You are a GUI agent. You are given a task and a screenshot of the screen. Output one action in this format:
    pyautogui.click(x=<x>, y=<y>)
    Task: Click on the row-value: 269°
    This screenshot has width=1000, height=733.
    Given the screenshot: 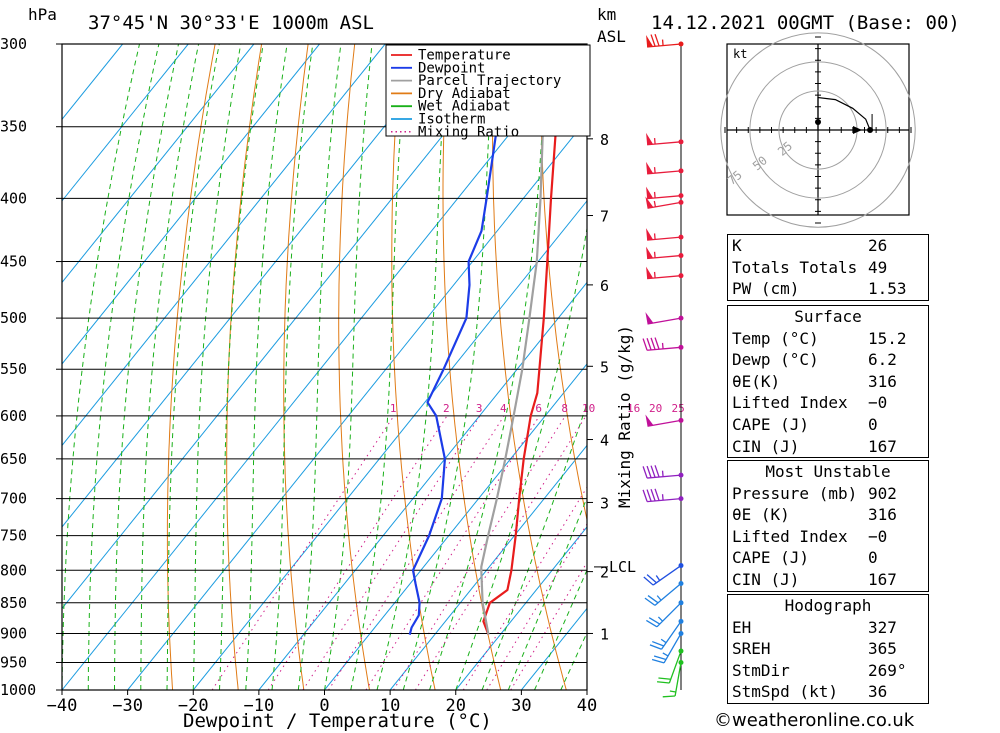 What is the action you would take?
    pyautogui.click(x=887, y=670)
    